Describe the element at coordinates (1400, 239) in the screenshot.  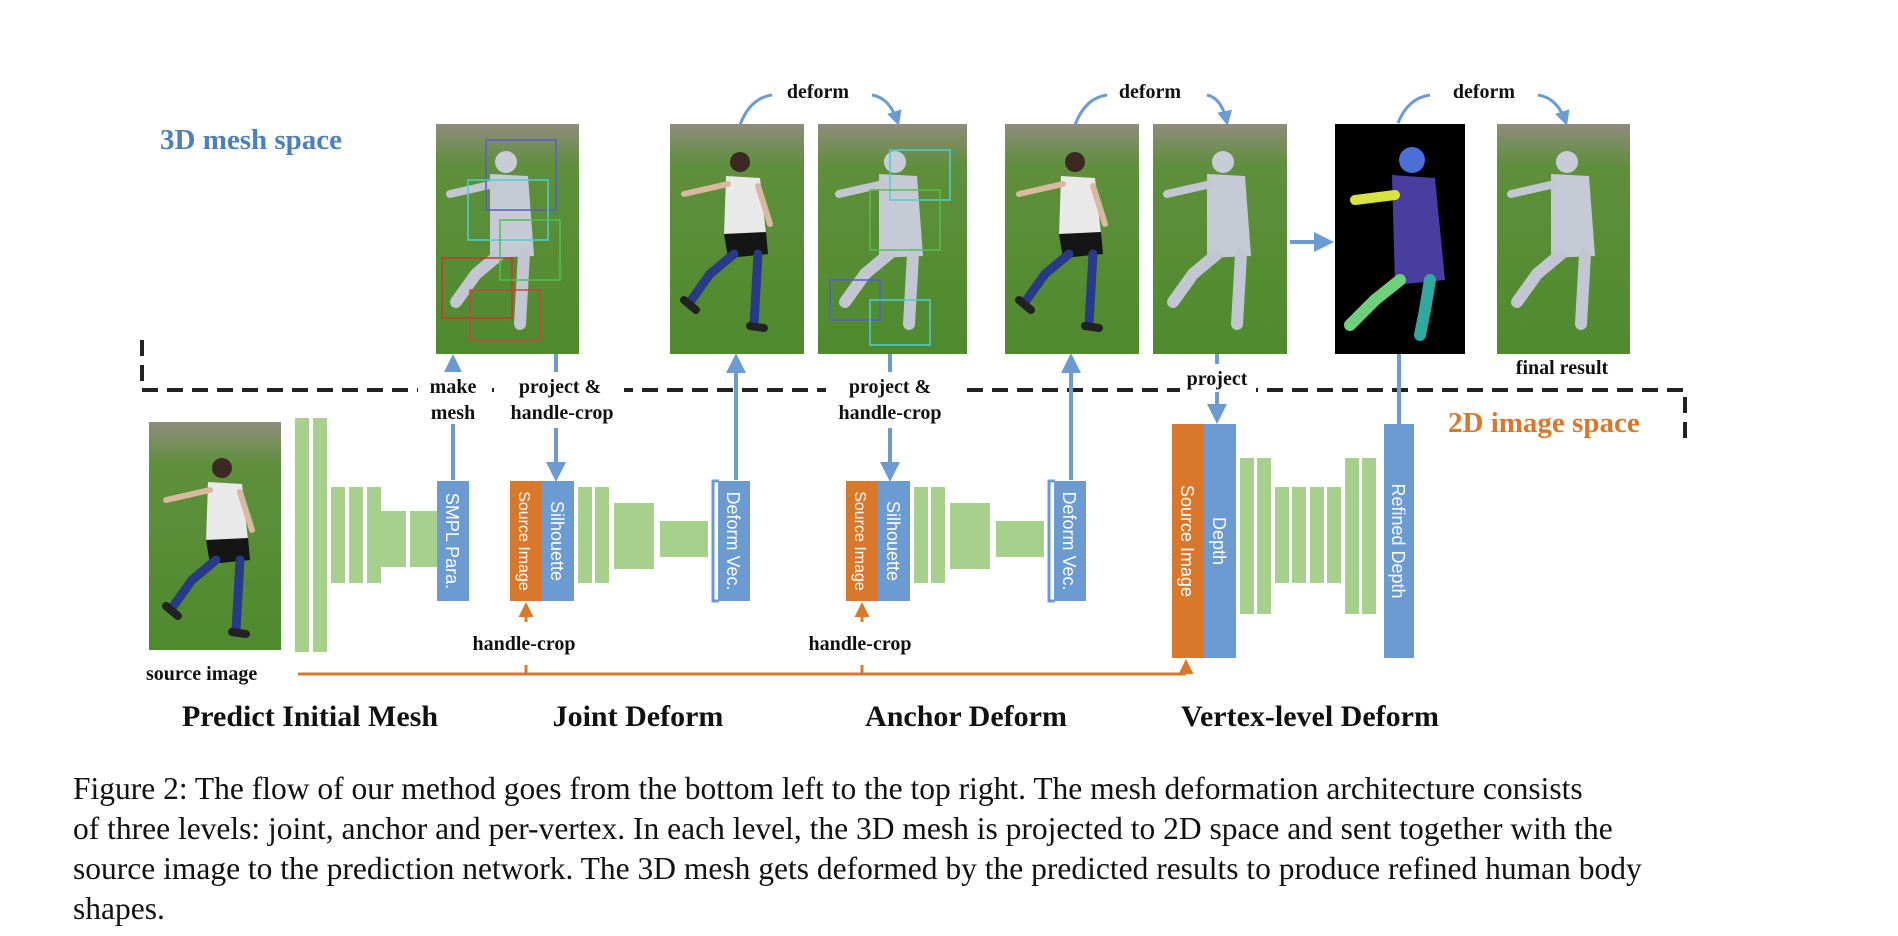
I see `depth-map-image` at that location.